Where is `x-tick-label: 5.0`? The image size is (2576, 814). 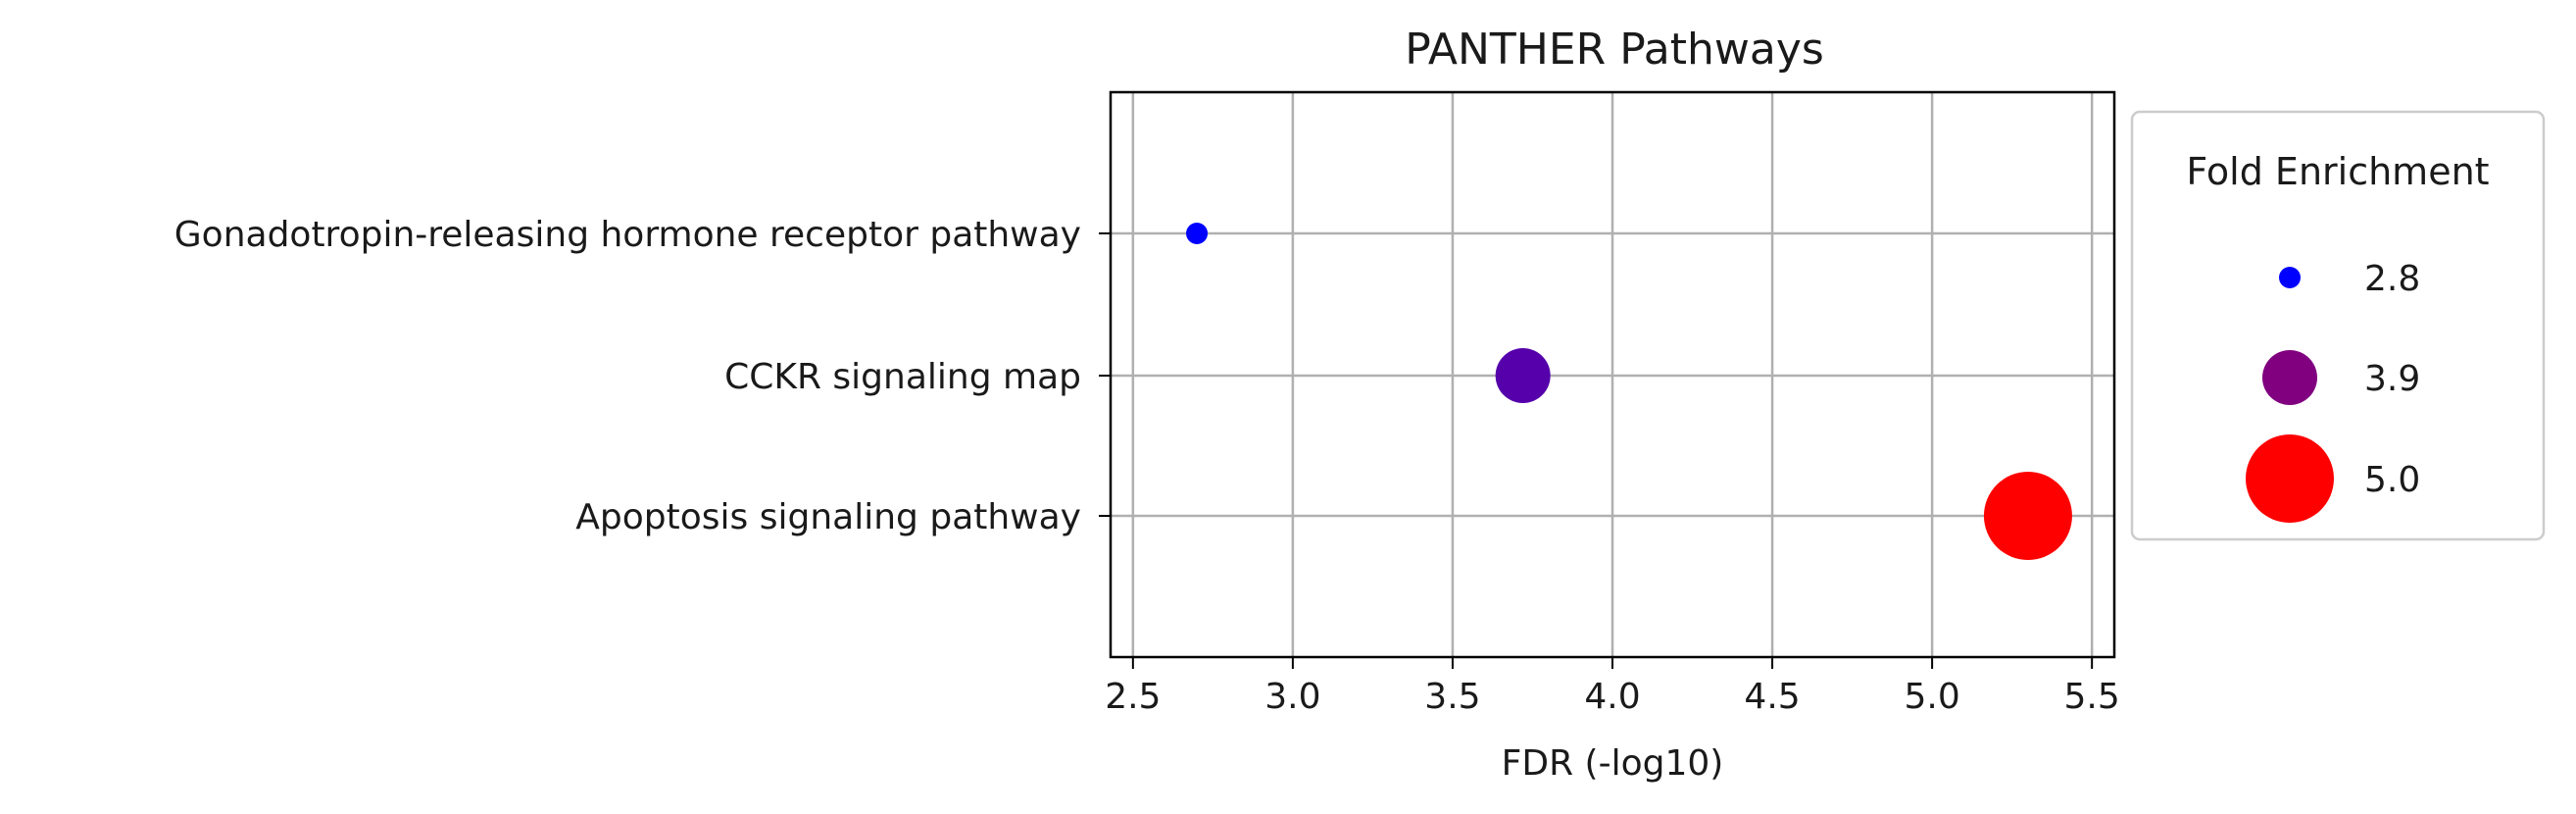
x-tick-label: 5.0 is located at coordinates (1931, 697).